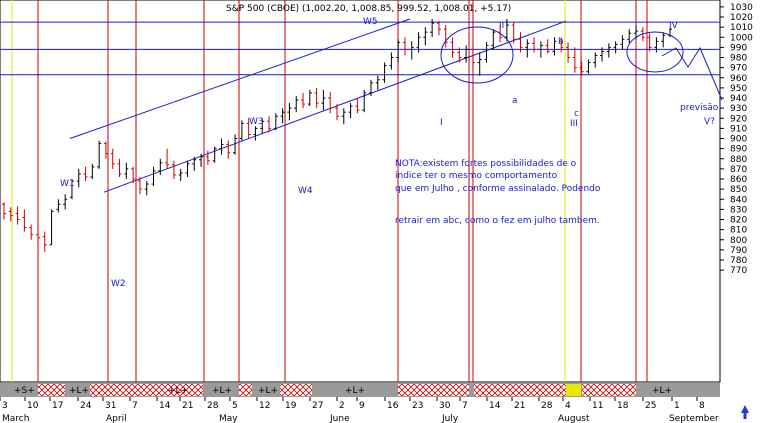 The image size is (767, 423). I want to click on y-tick-label: 950, so click(738, 89).